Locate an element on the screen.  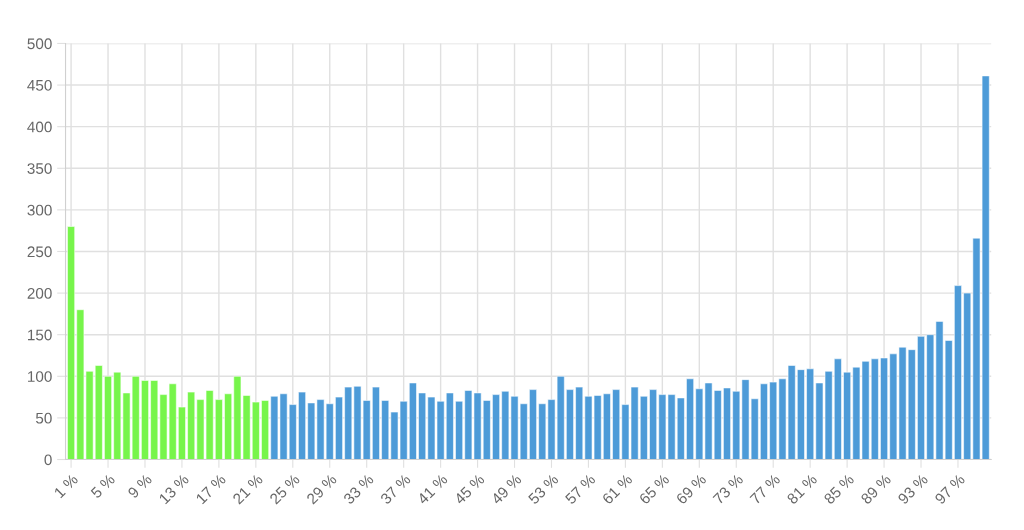
x-tick-label: 57 % is located at coordinates (580, 489).